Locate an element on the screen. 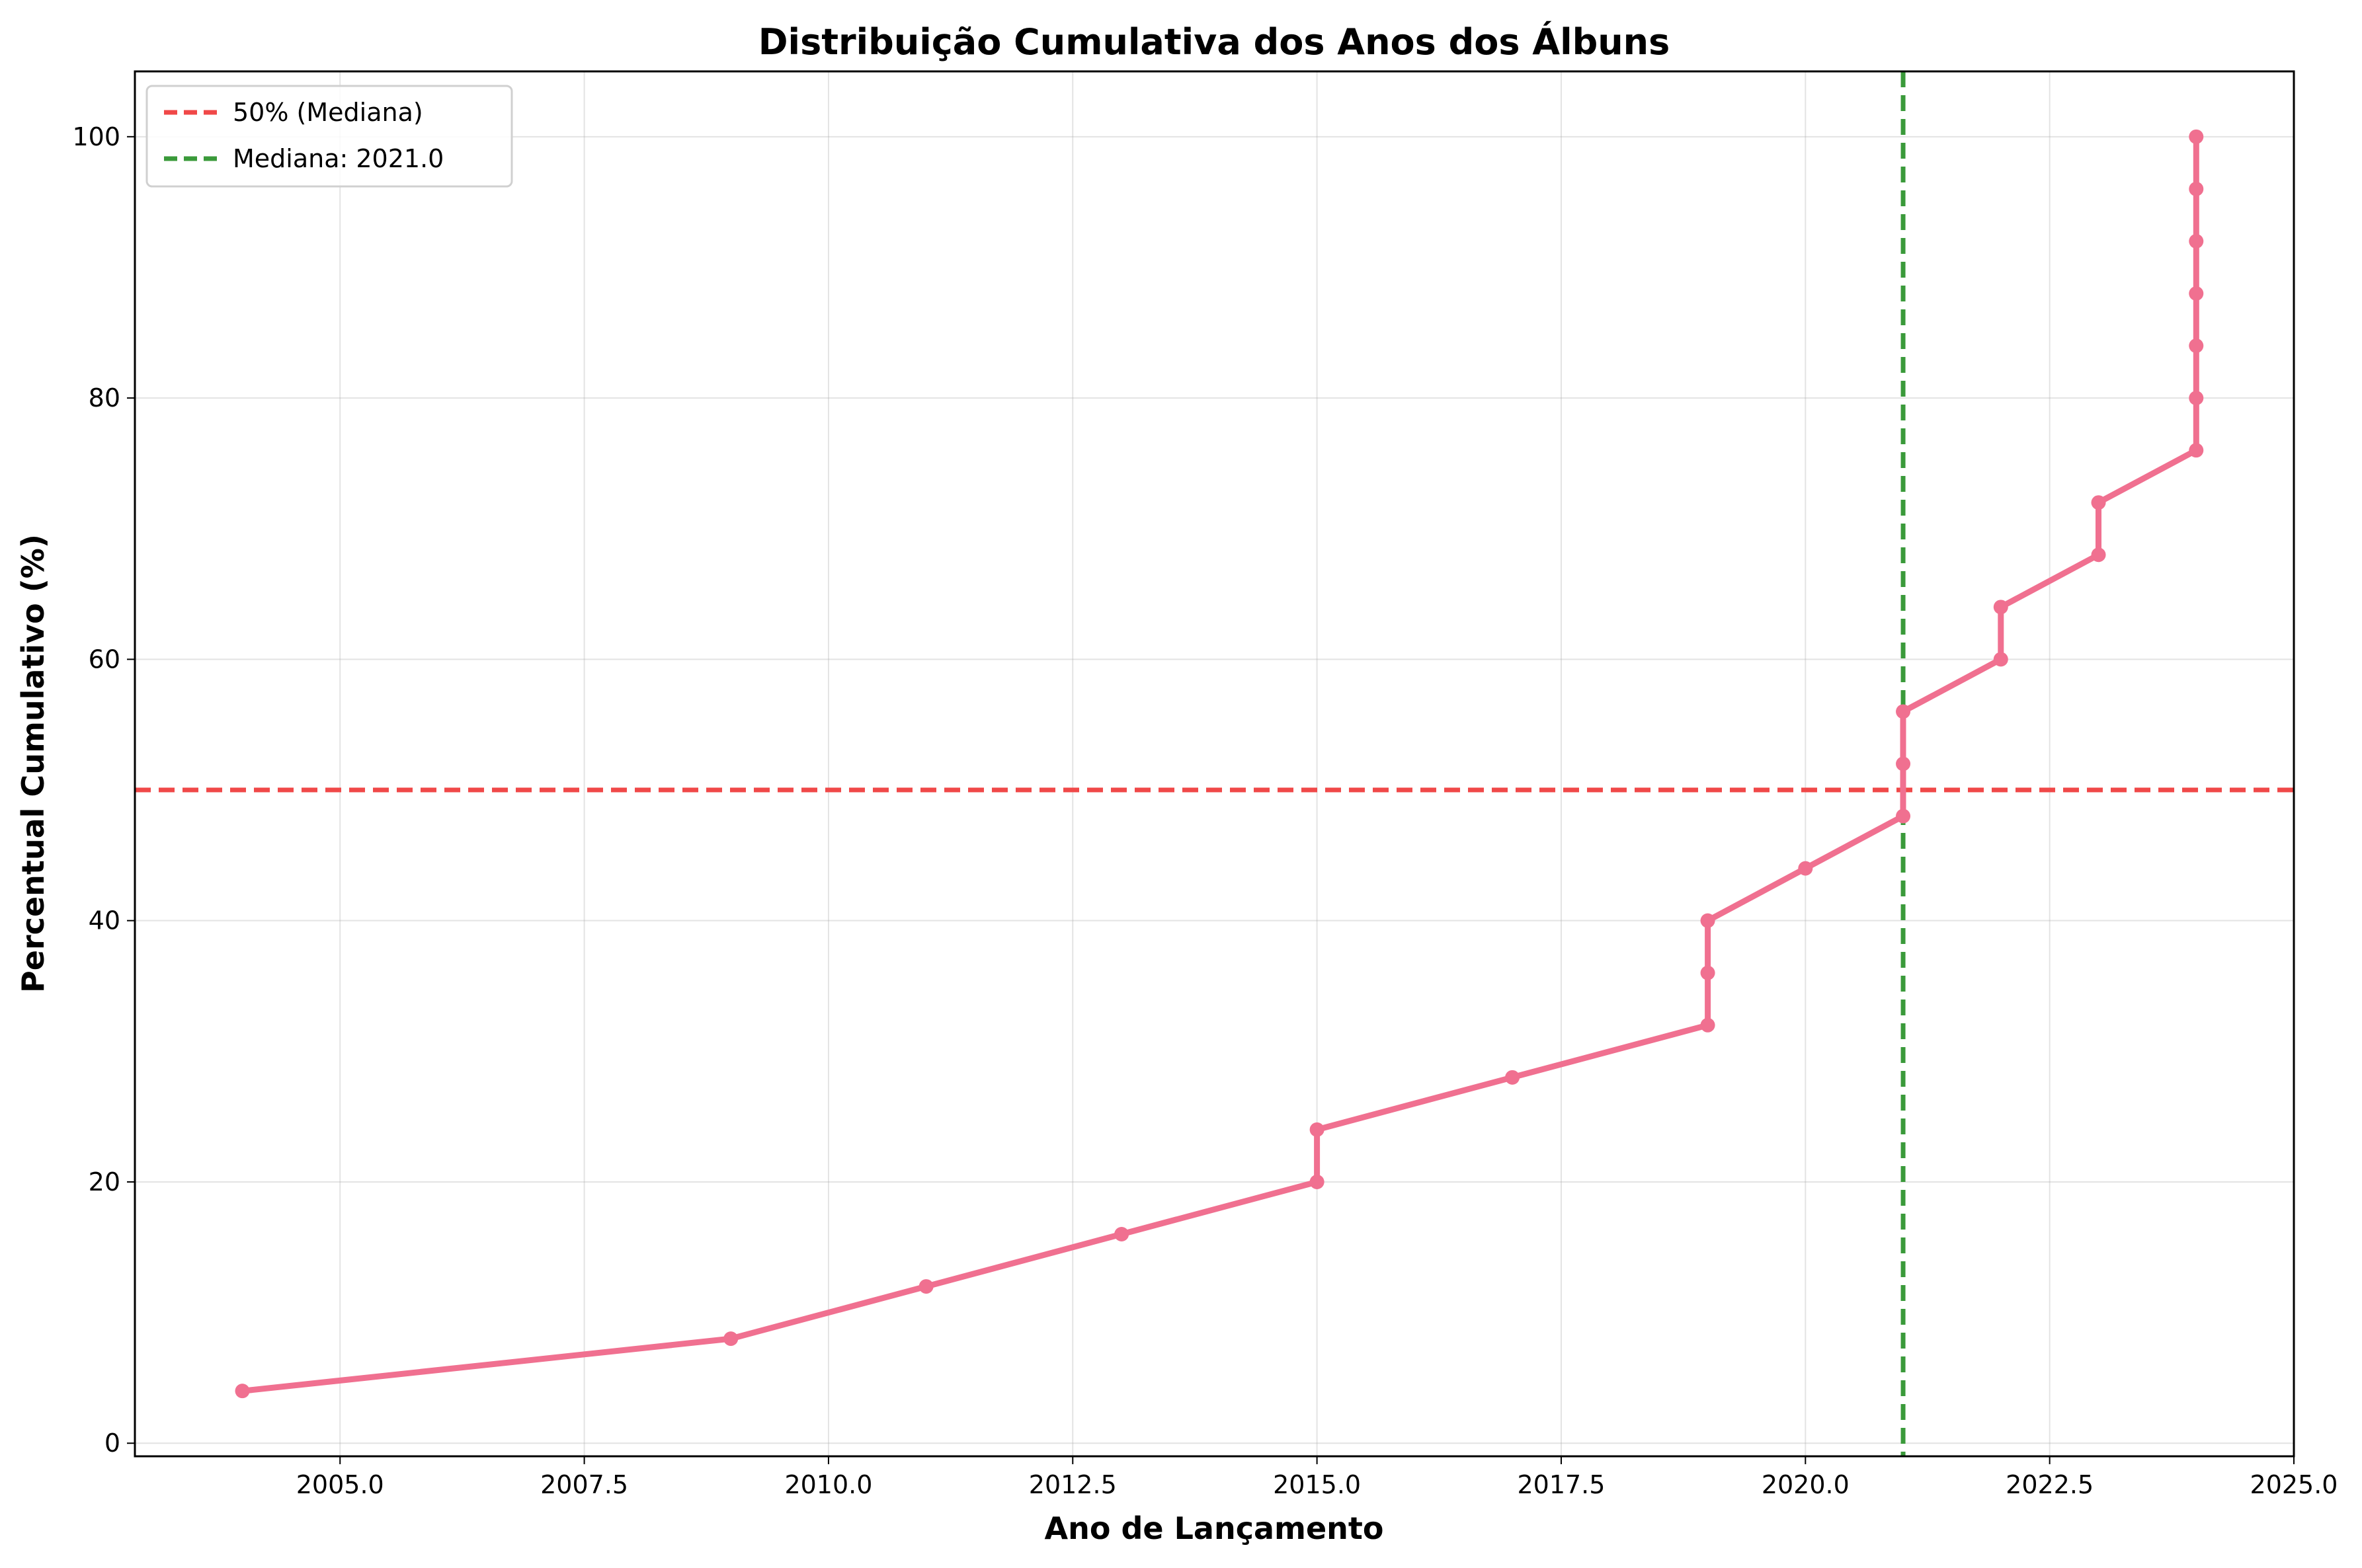 This screenshot has width=2362, height=1568. legend-label-vertical-median: Mediana: 2021.0 is located at coordinates (338, 158).